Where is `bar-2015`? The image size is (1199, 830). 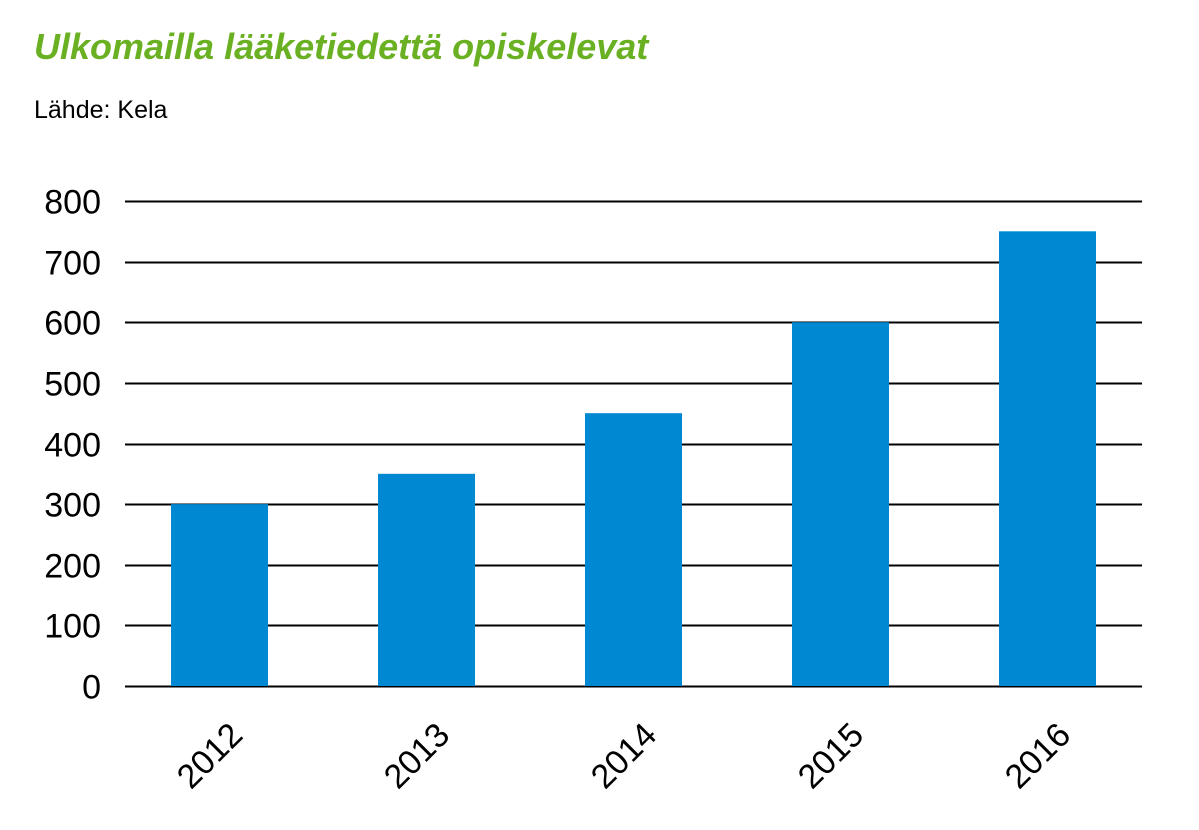
bar-2015 is located at coordinates (840, 504).